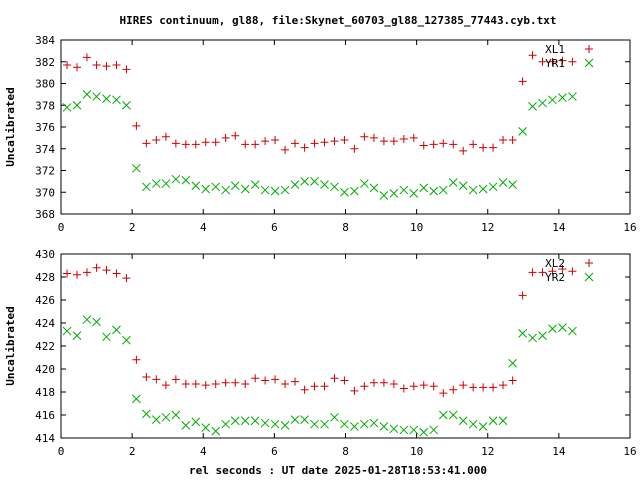 The width and height of the screenshot is (640, 480). Describe the element at coordinates (555, 277) in the screenshot. I see `legend-label: YR2` at that location.